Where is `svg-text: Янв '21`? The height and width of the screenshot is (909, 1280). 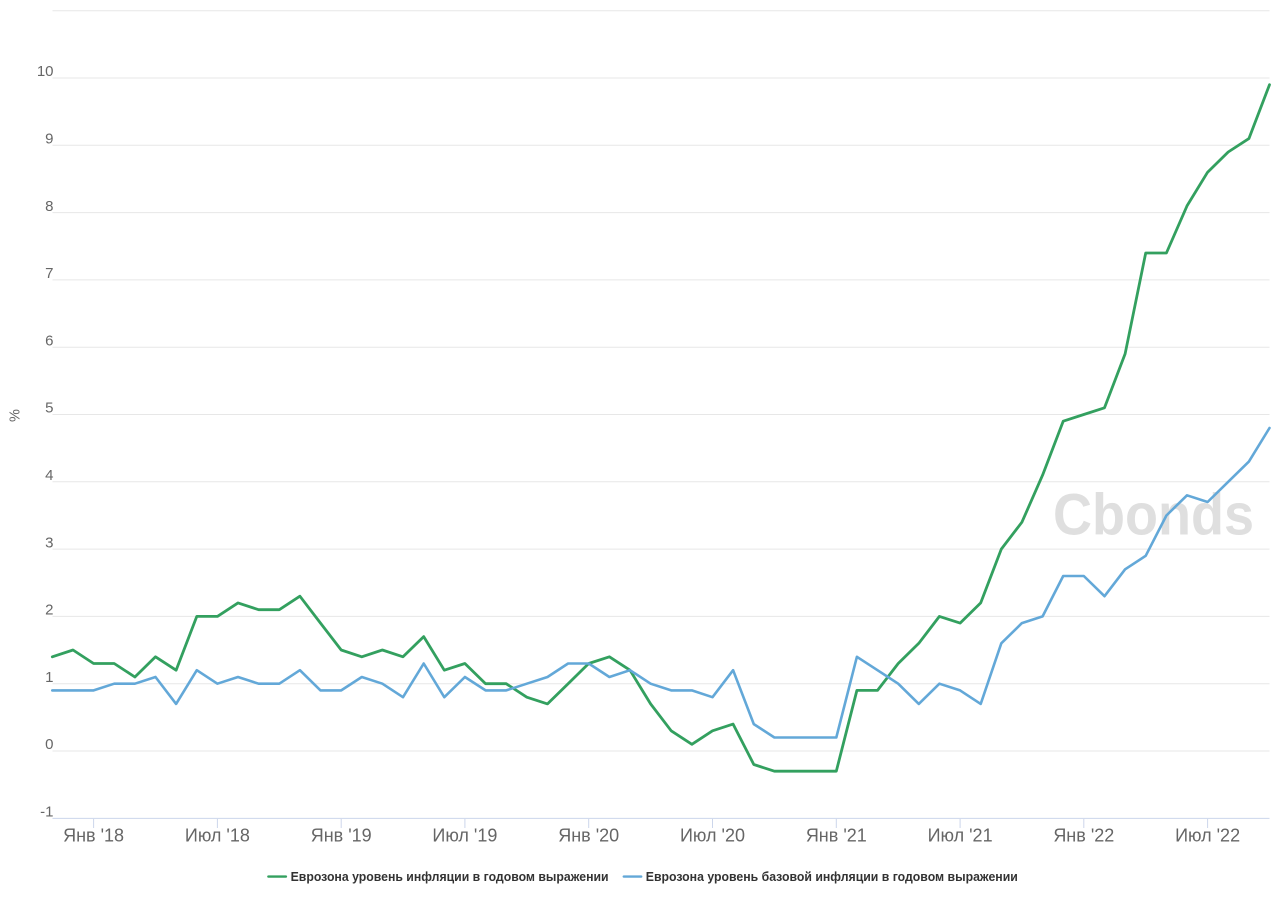
svg-text: Янв '21 is located at coordinates (836, 836).